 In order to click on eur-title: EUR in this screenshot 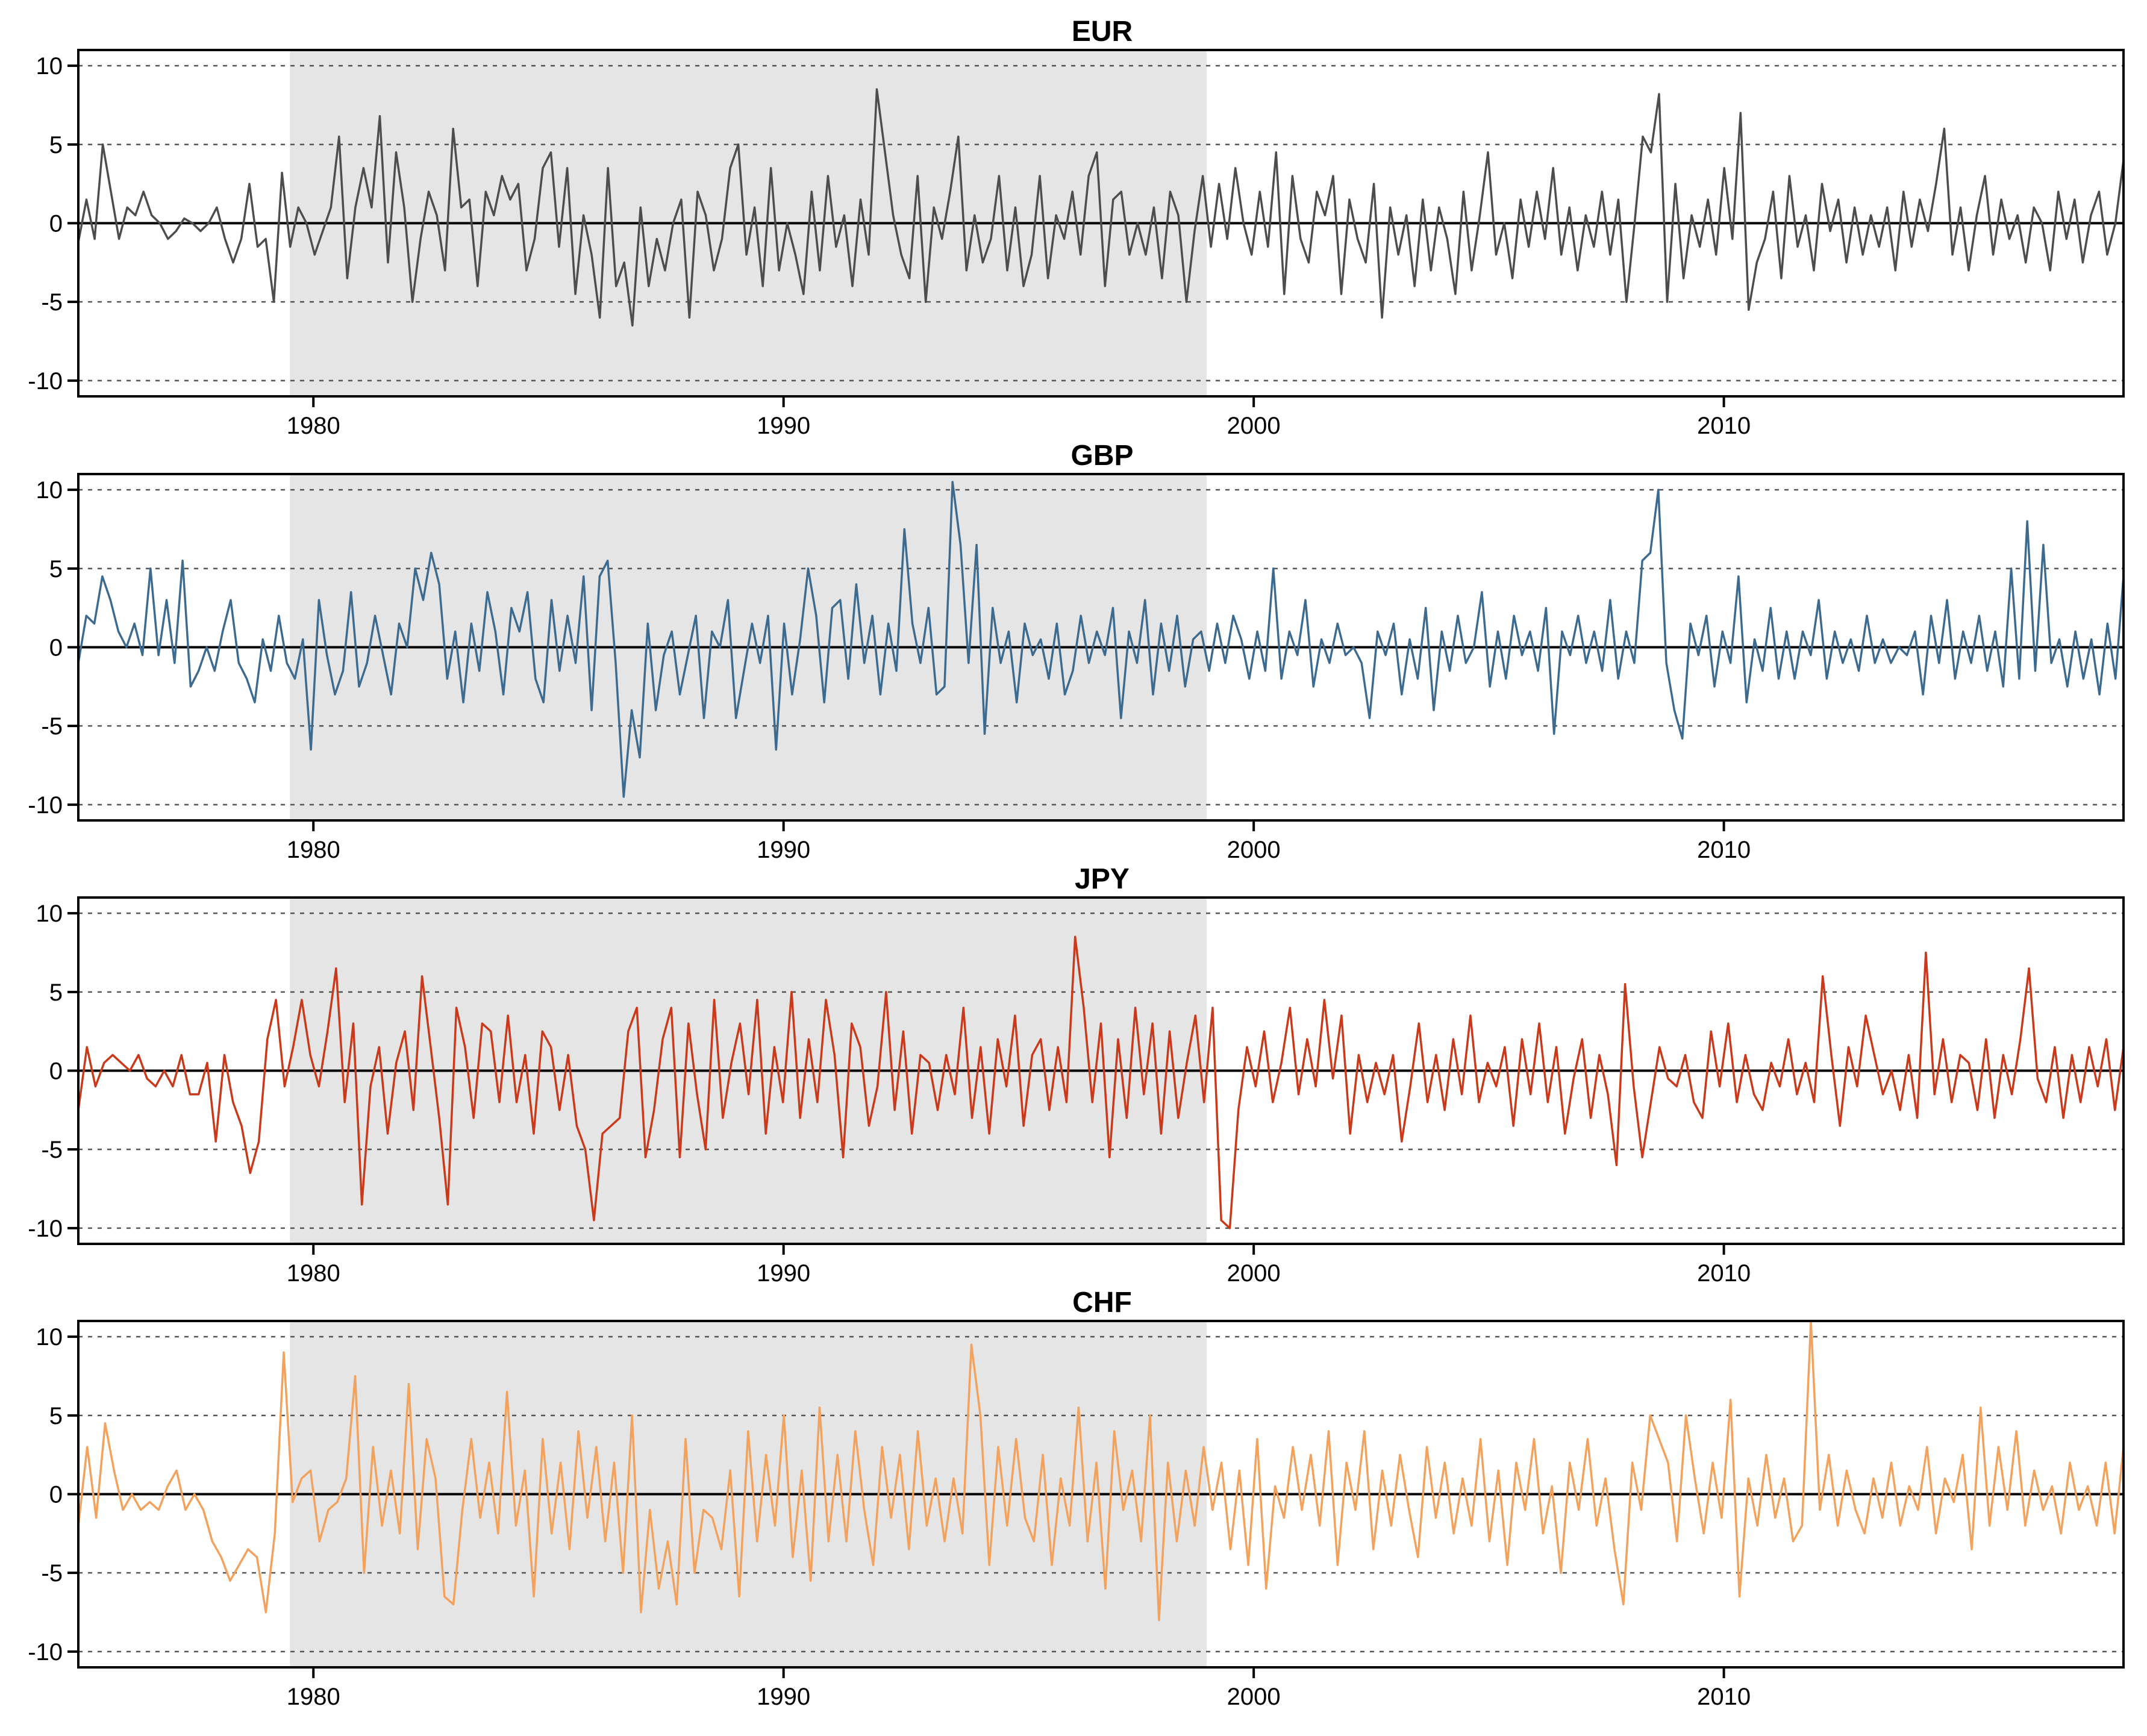, I will do `click(1102, 32)`.